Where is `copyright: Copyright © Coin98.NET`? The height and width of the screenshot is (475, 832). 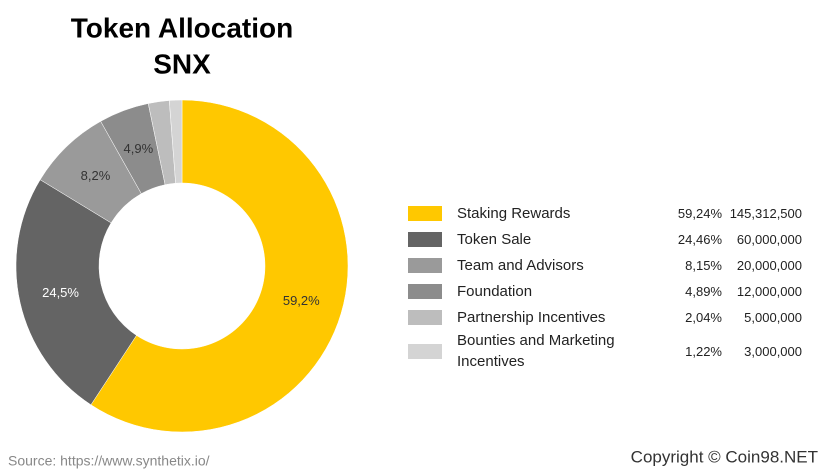
copyright: Copyright © Coin98.NET is located at coordinates (724, 456).